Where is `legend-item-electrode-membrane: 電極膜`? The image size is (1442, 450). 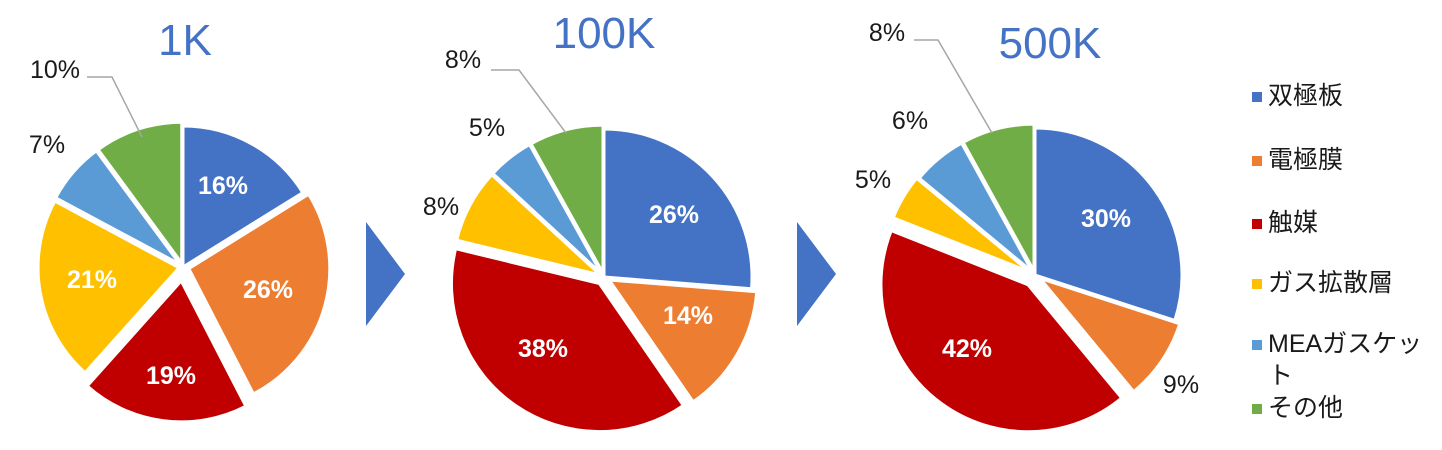
legend-item-electrode-membrane: 電極膜 is located at coordinates (1340, 160).